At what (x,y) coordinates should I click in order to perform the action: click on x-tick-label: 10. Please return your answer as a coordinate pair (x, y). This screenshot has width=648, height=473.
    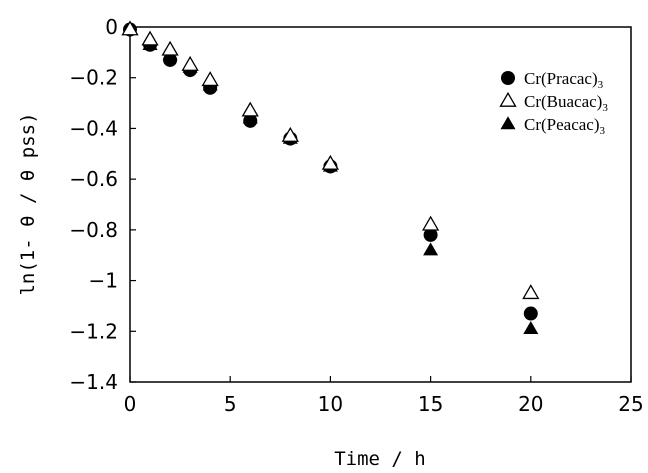
    Looking at the image, I should click on (330, 404).